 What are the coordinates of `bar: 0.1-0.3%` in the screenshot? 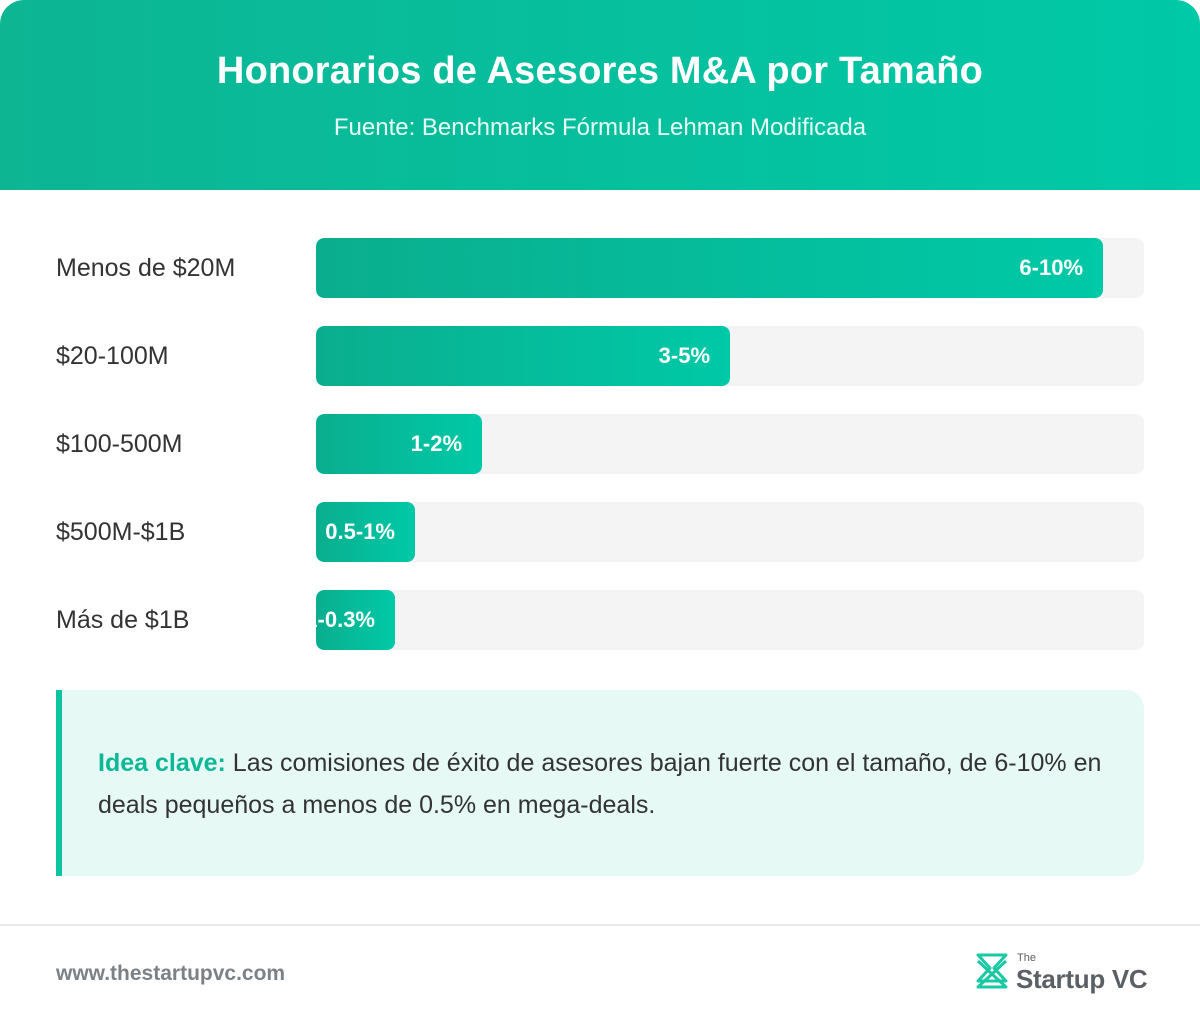 It's located at (355, 620).